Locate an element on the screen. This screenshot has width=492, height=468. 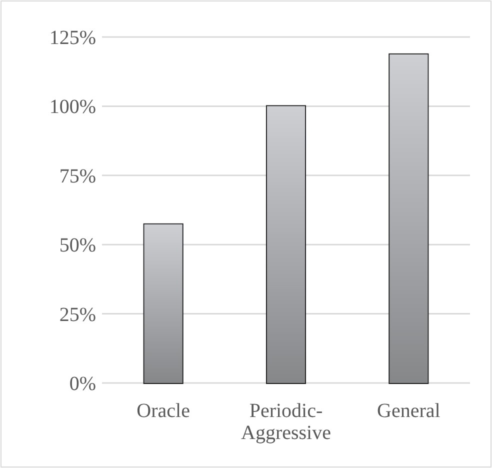
y-tick-label: 25% is located at coordinates (77, 315).